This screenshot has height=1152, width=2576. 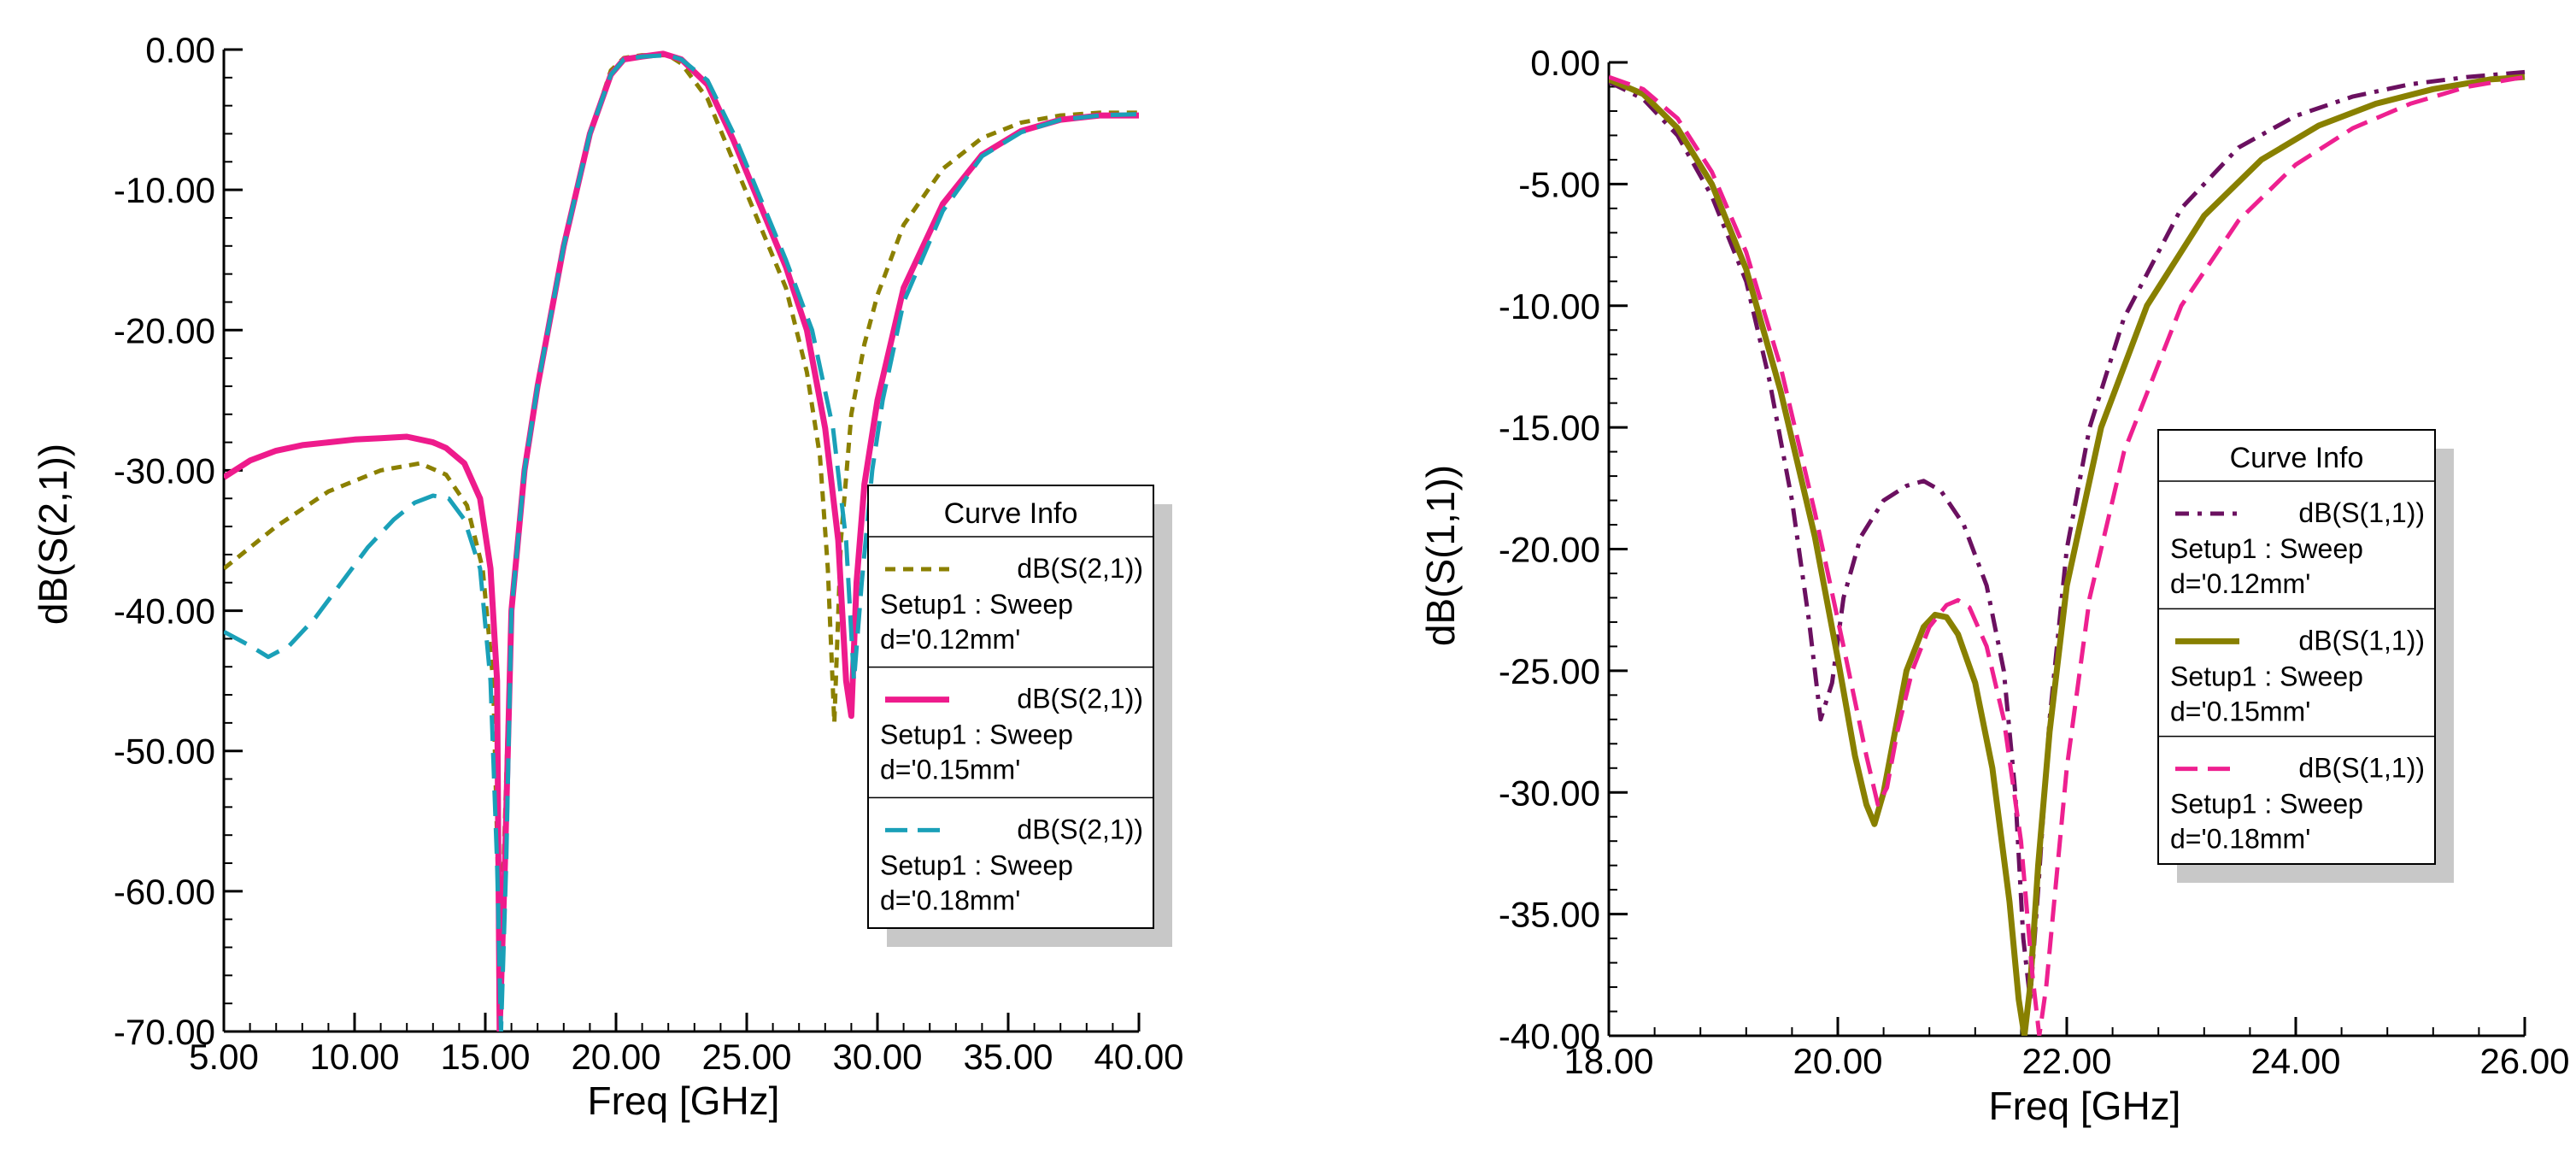 I want to click on s11-y-tick-label: -5.00, so click(x=1559, y=184).